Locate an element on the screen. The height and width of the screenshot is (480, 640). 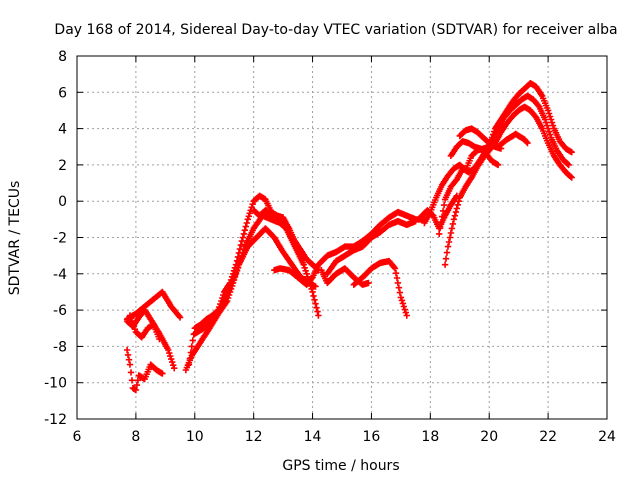
y-tick-label: 2 is located at coordinates (62, 166).